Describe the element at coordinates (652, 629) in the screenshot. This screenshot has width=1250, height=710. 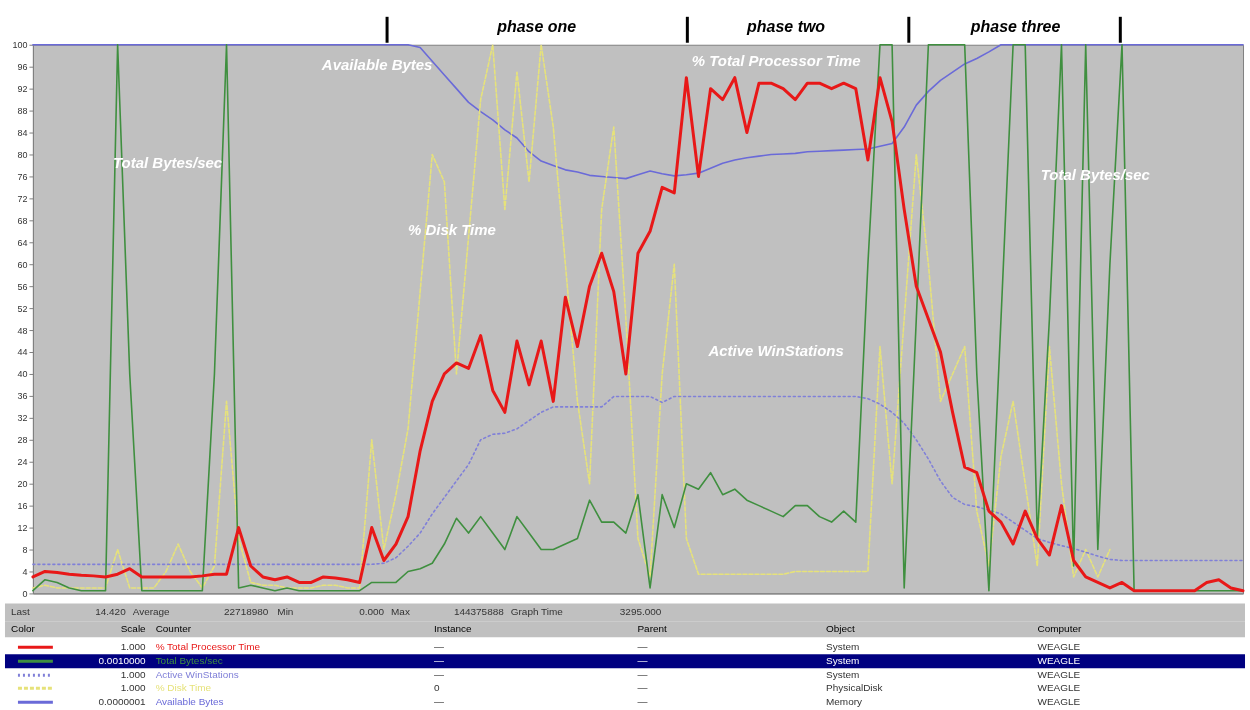
I see `text: Parent` at that location.